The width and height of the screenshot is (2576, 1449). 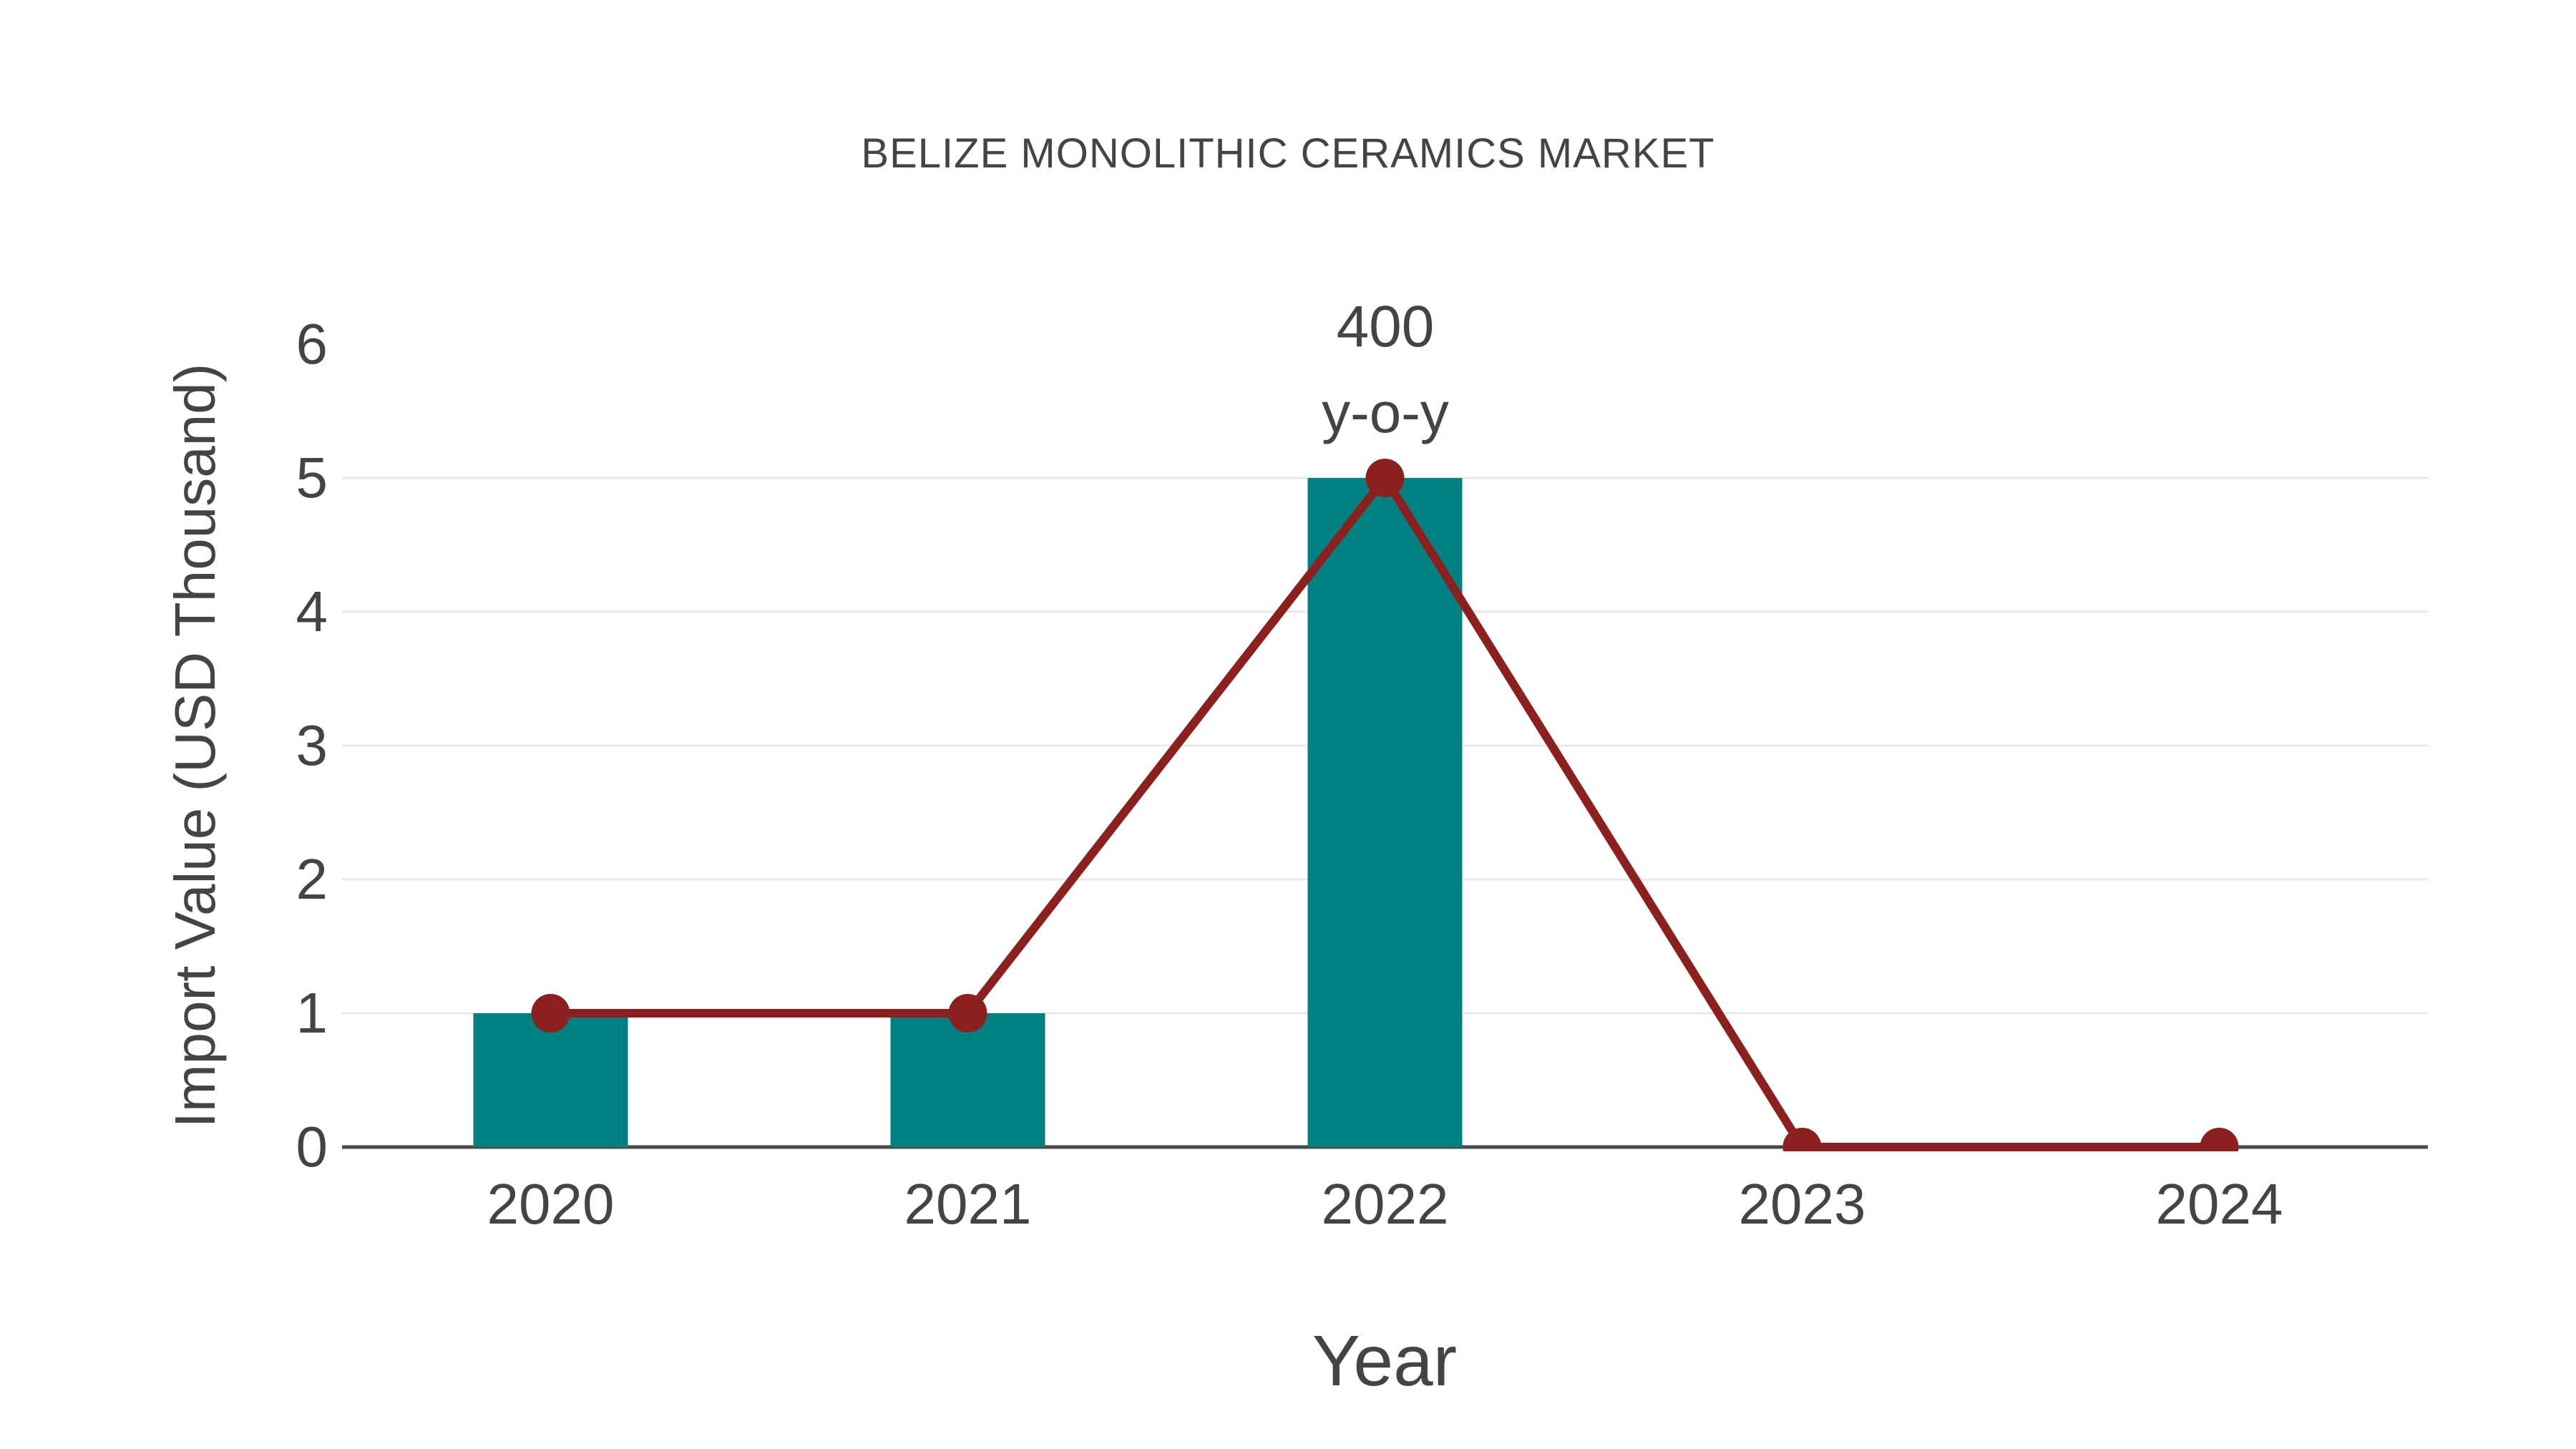 What do you see at coordinates (1385, 812) in the screenshot?
I see `bar-2022` at bounding box center [1385, 812].